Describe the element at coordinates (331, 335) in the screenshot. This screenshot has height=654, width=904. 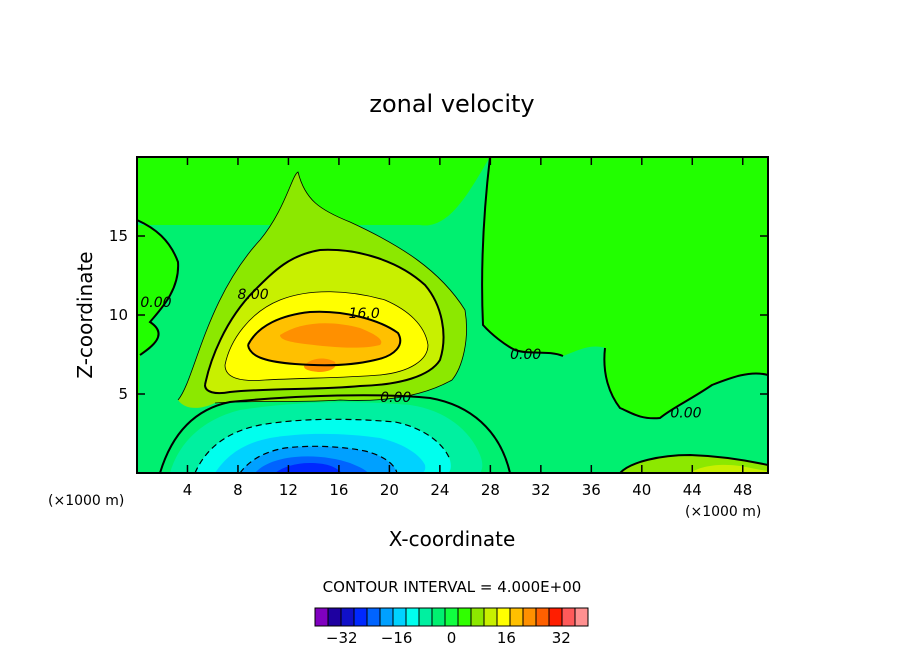
I see `contour-fill-plus-20-upper` at that location.